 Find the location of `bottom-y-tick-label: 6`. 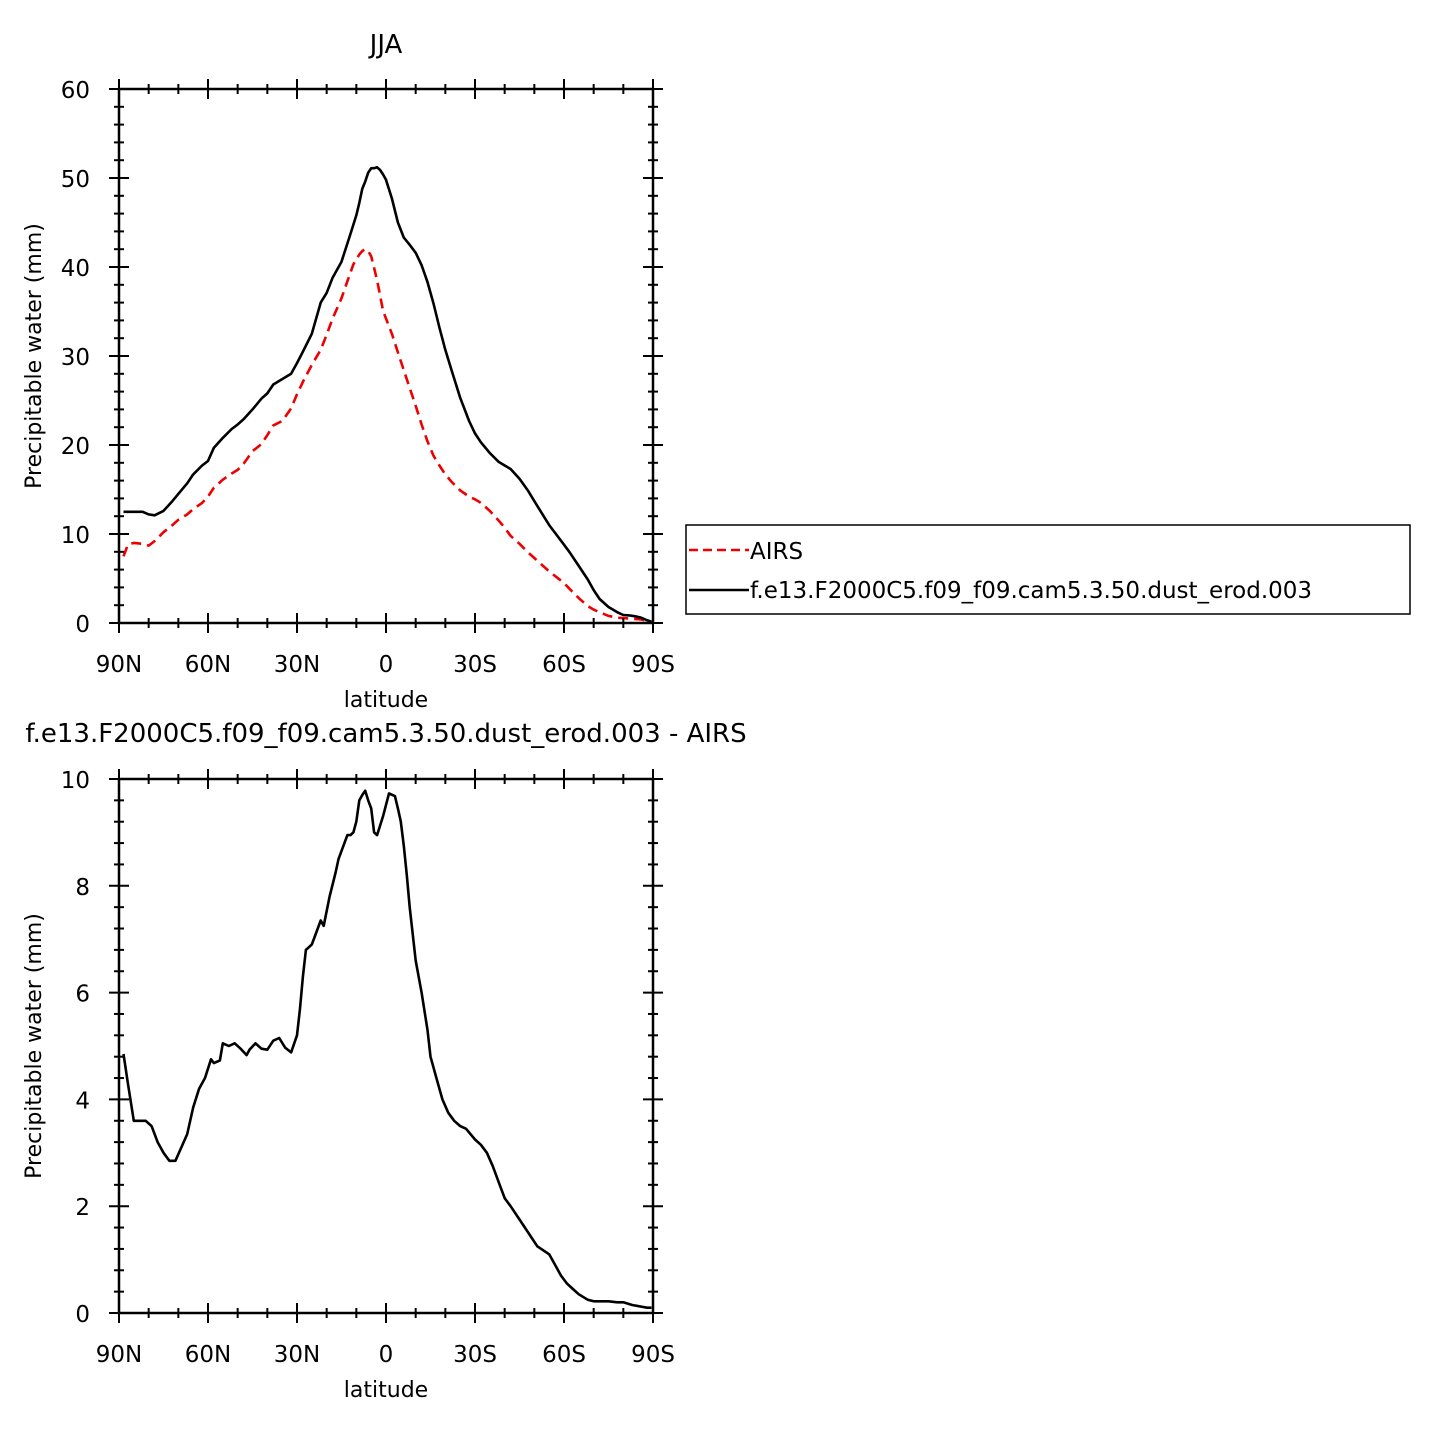

bottom-y-tick-label: 6 is located at coordinates (82, 995).